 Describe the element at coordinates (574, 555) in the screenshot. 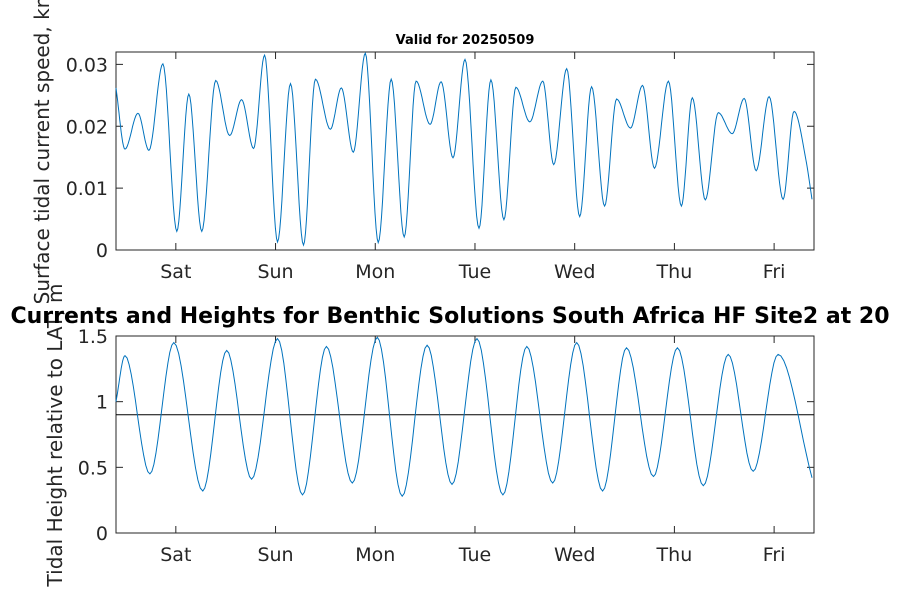

I see `height-xtick-label: Wed` at that location.